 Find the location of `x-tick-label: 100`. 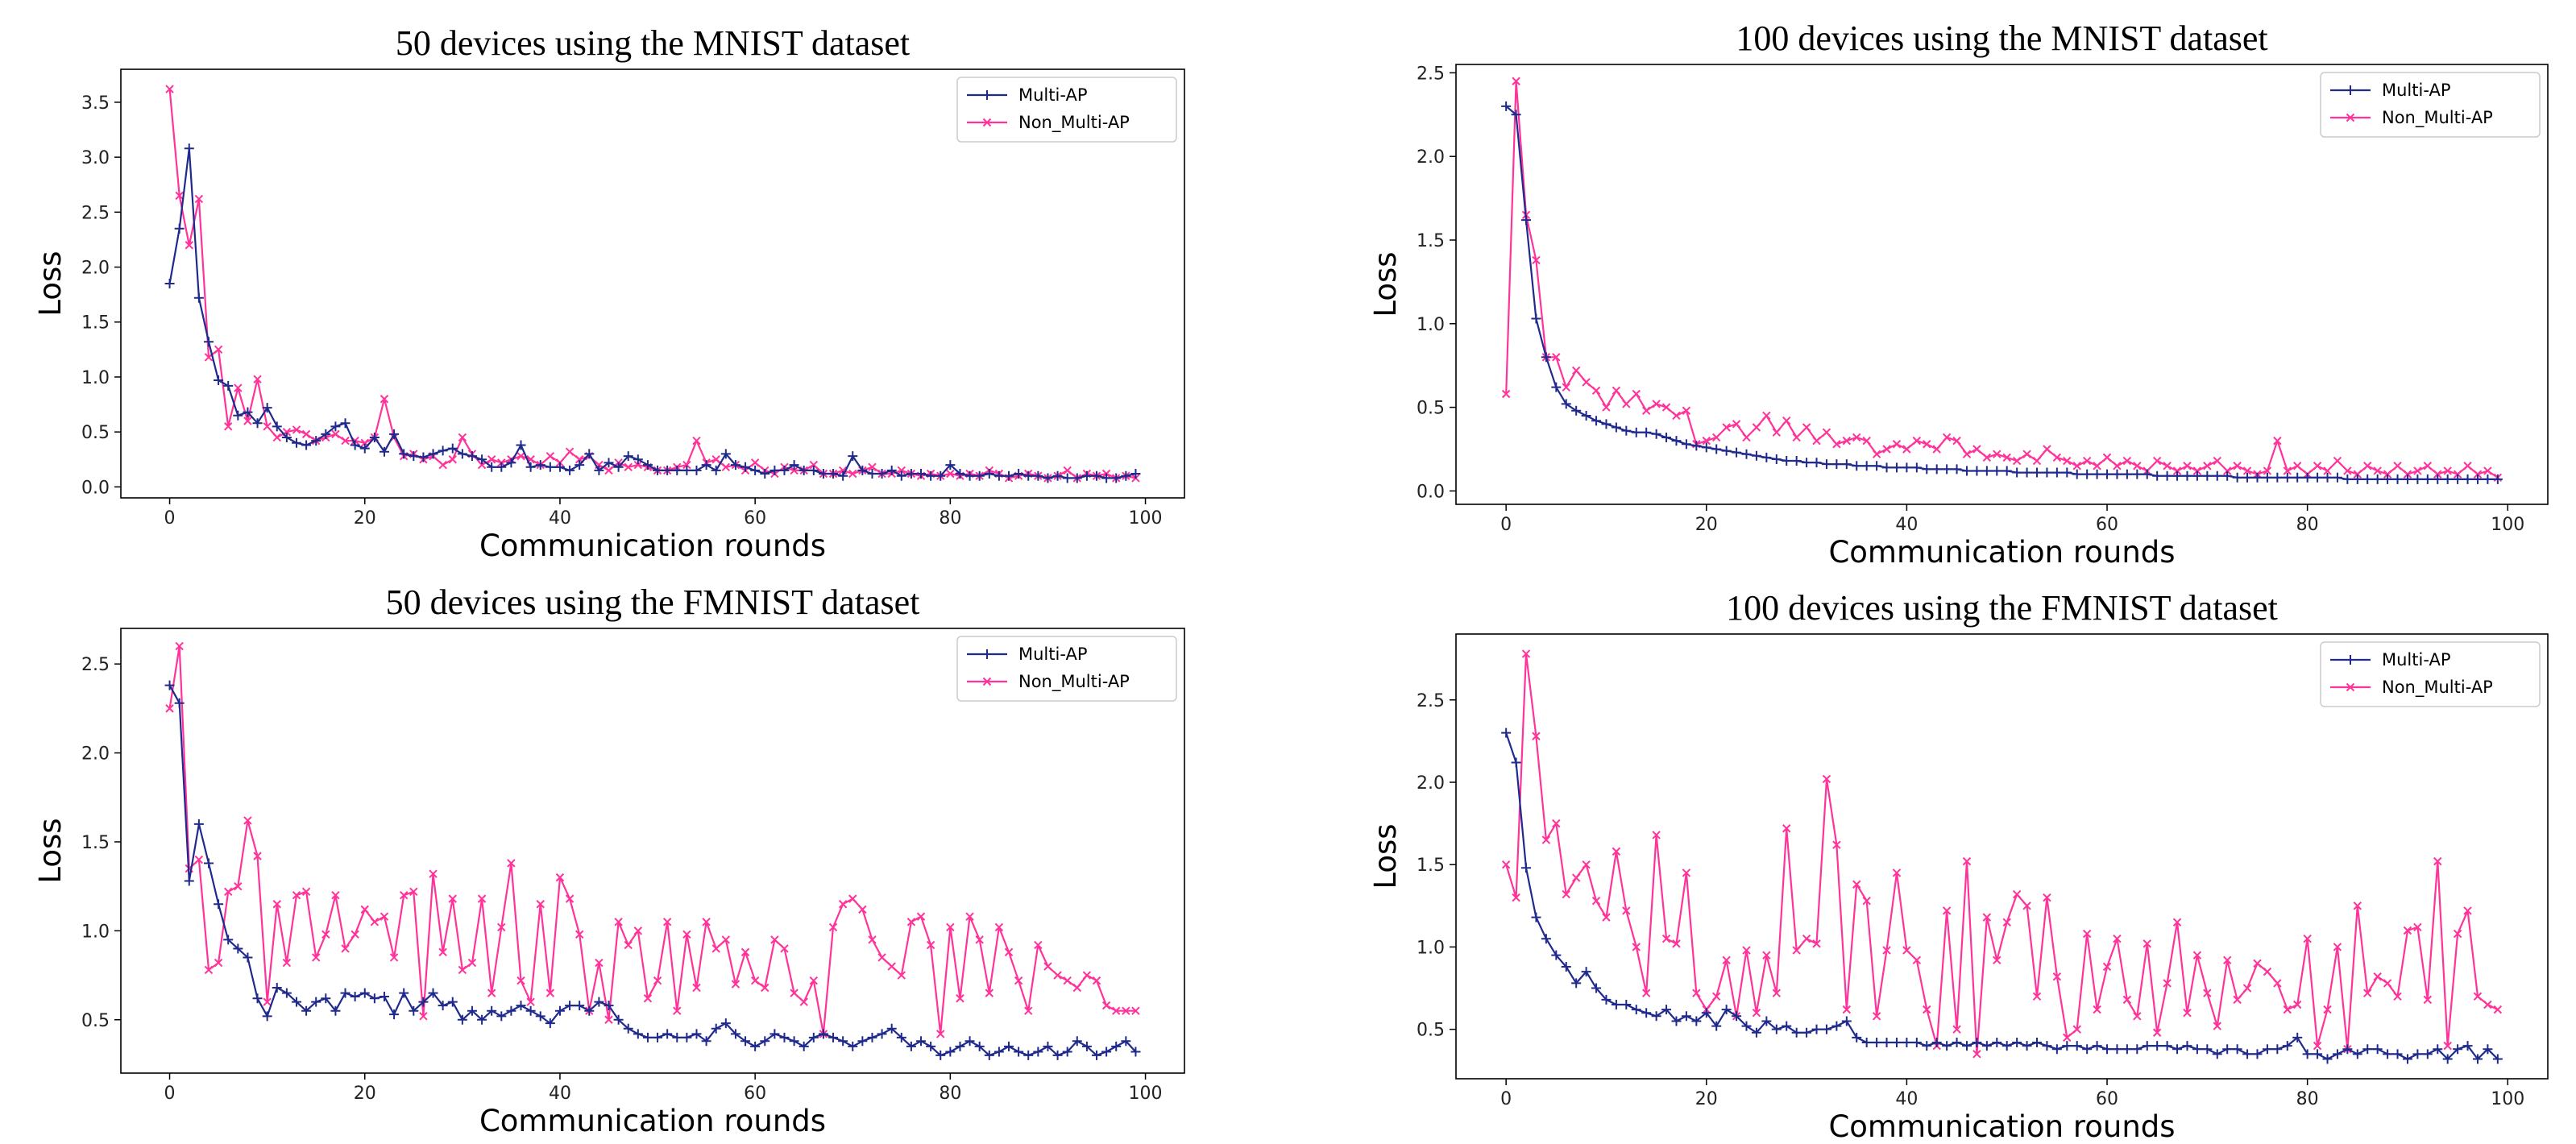

x-tick-label: 100 is located at coordinates (1146, 1094).